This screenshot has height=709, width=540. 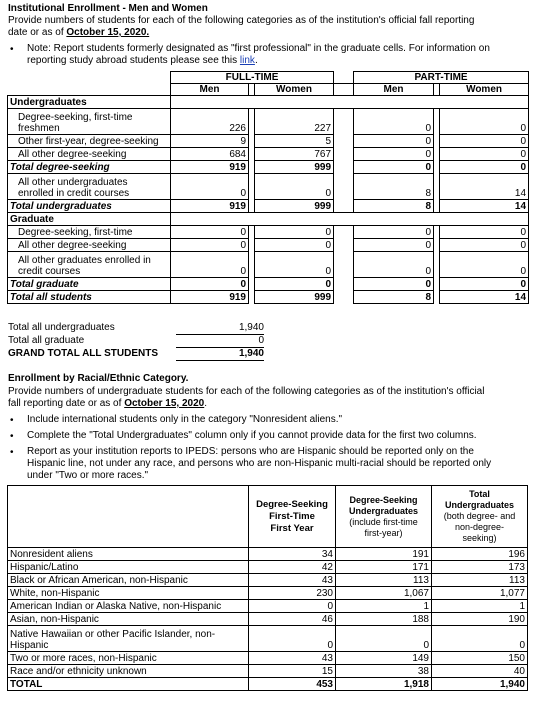 What do you see at coordinates (128, 684) in the screenshot?
I see `row-label: TOTAL` at bounding box center [128, 684].